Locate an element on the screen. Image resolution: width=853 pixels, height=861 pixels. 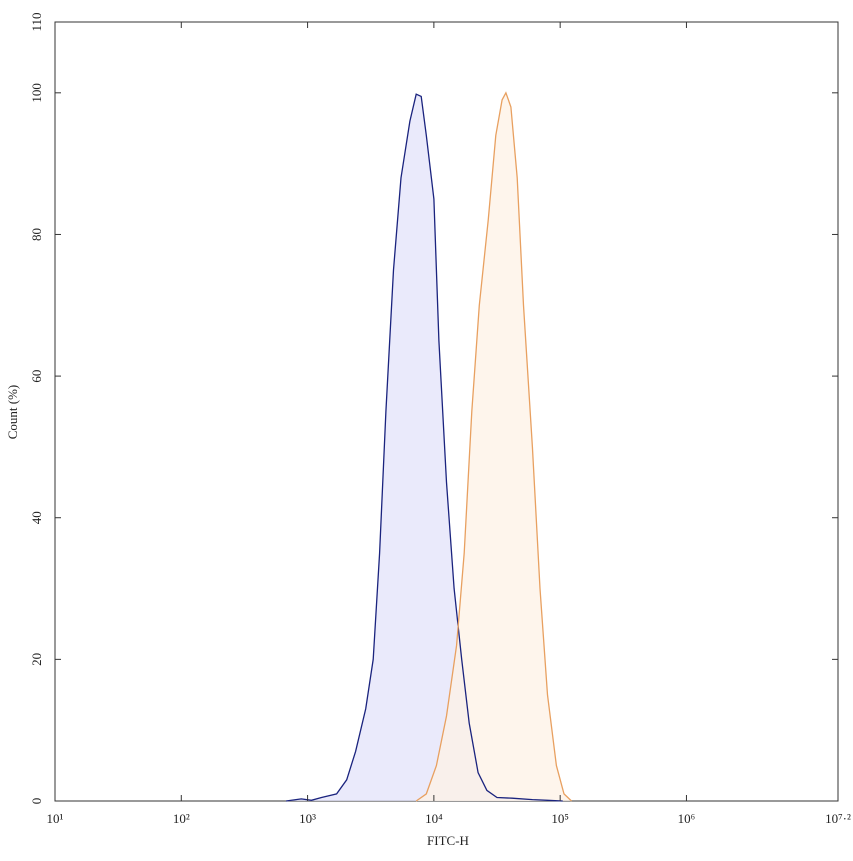
y-axis-label: Count (%) is located at coordinates (12, 412).